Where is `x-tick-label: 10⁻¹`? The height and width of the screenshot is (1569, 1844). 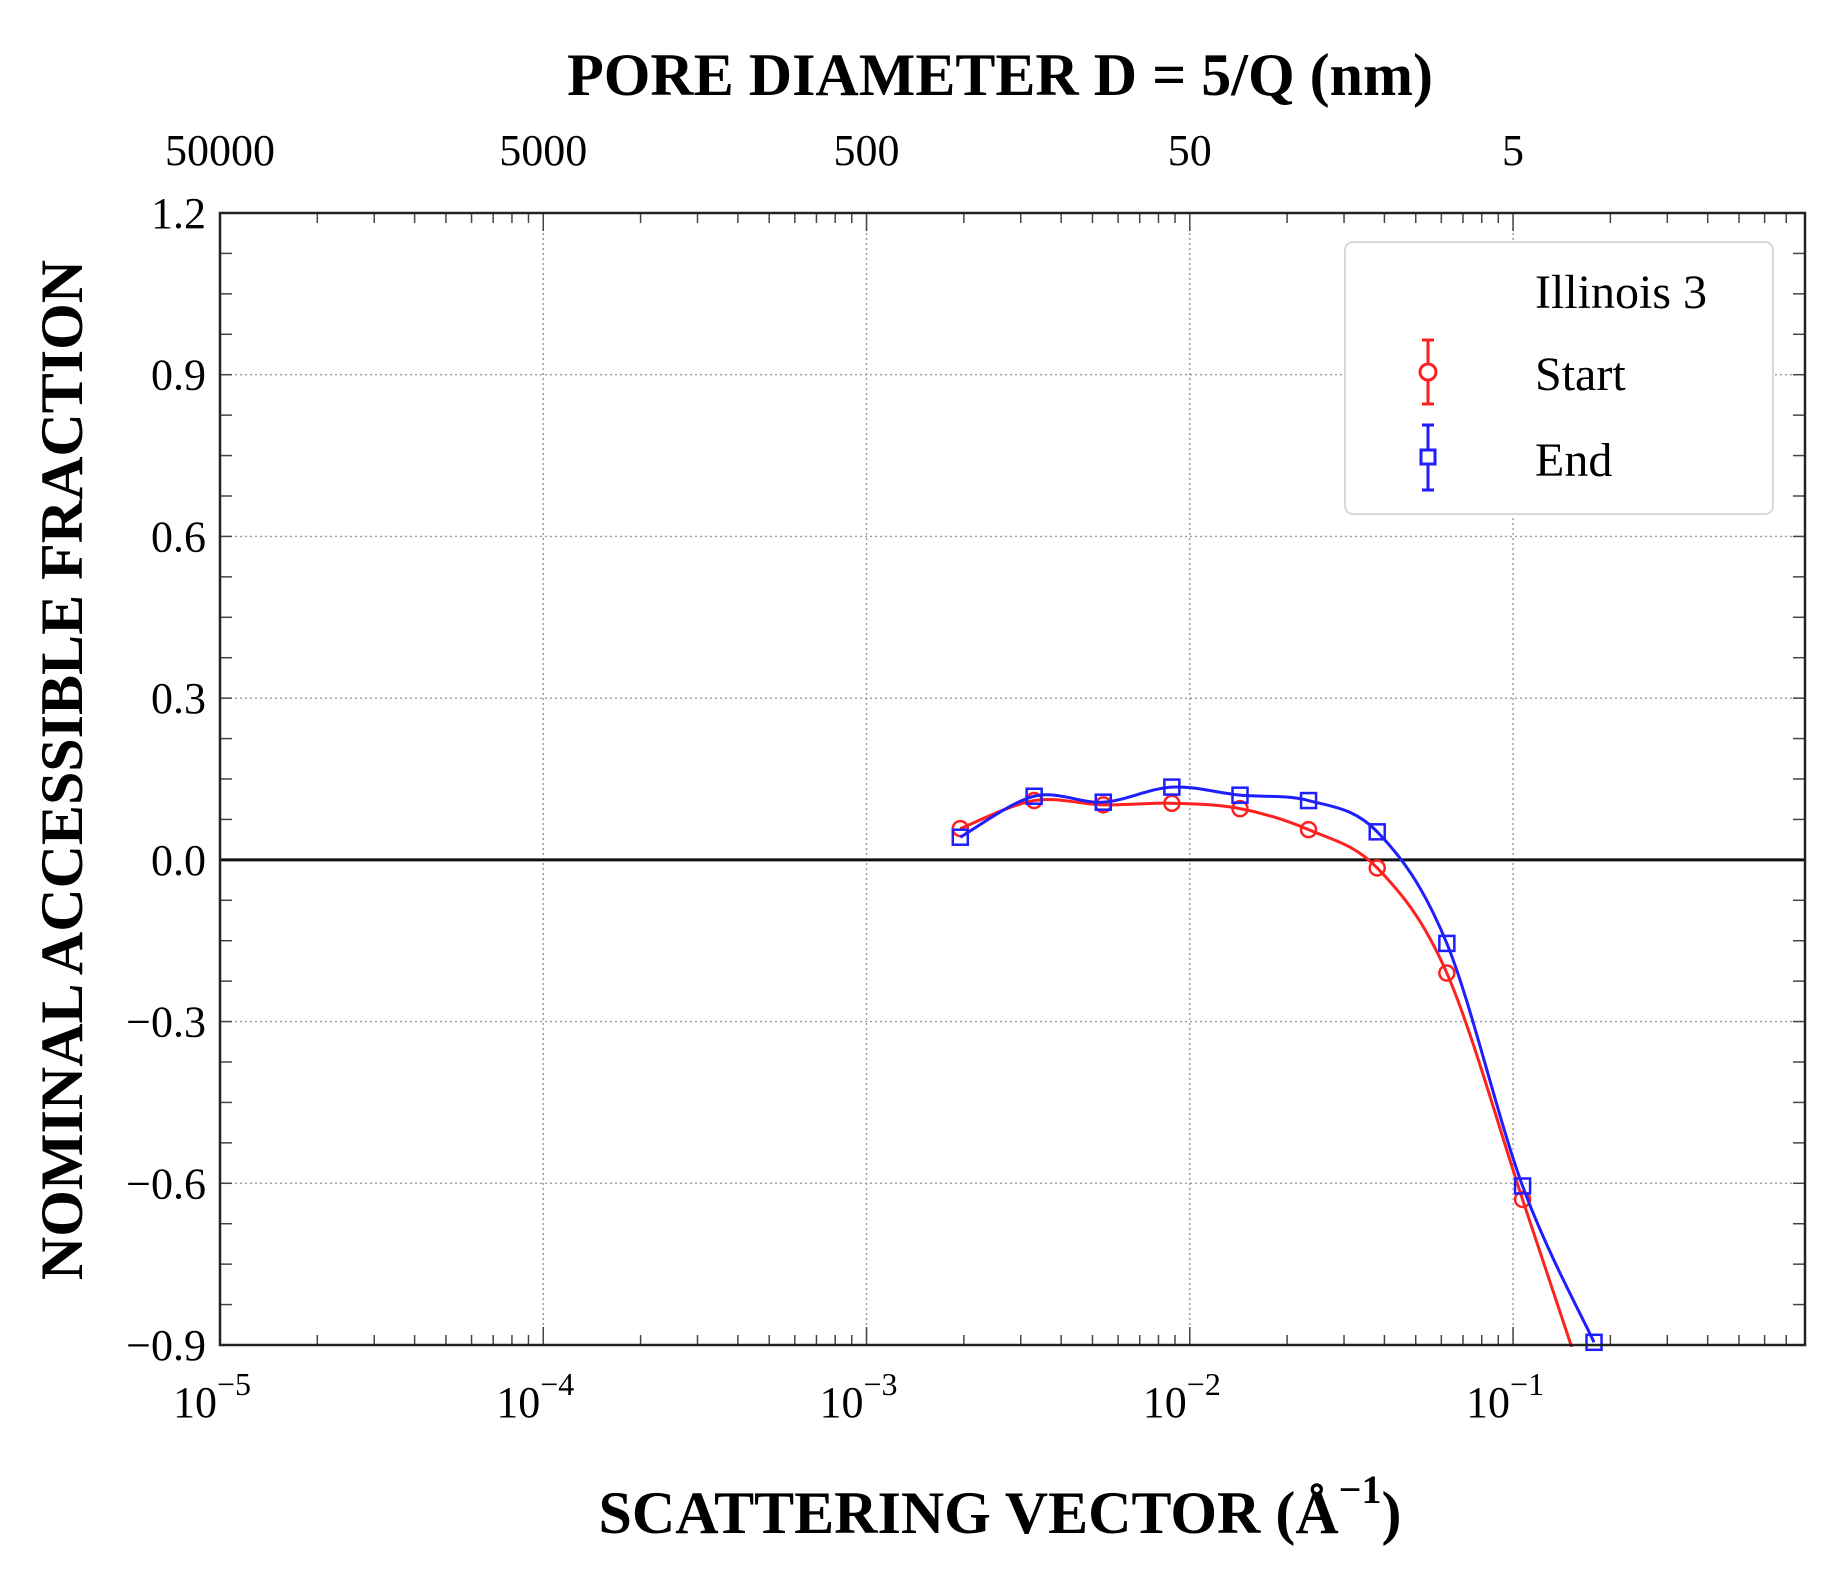
x-tick-label: 10⁻¹ is located at coordinates (1505, 1396).